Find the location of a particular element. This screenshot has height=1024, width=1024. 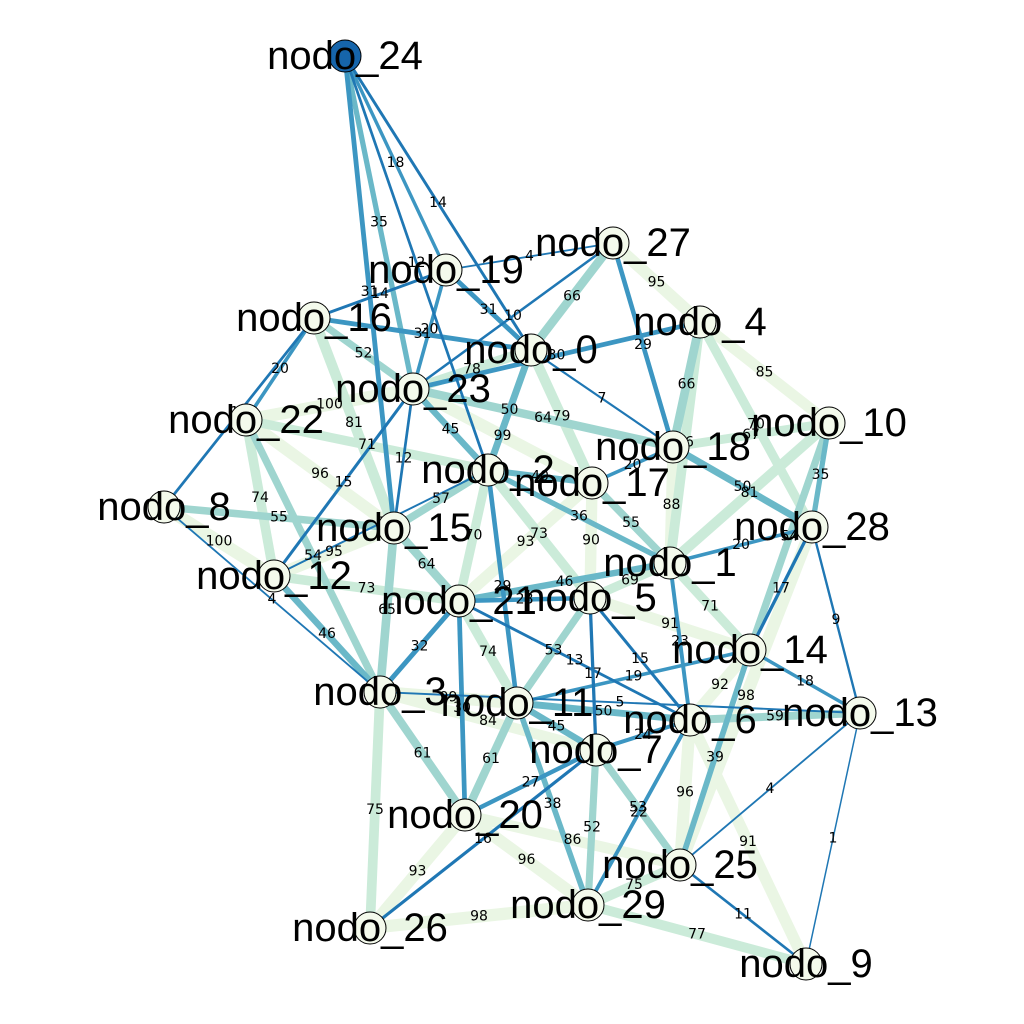

edge-weight-label: 1 is located at coordinates (833, 839).